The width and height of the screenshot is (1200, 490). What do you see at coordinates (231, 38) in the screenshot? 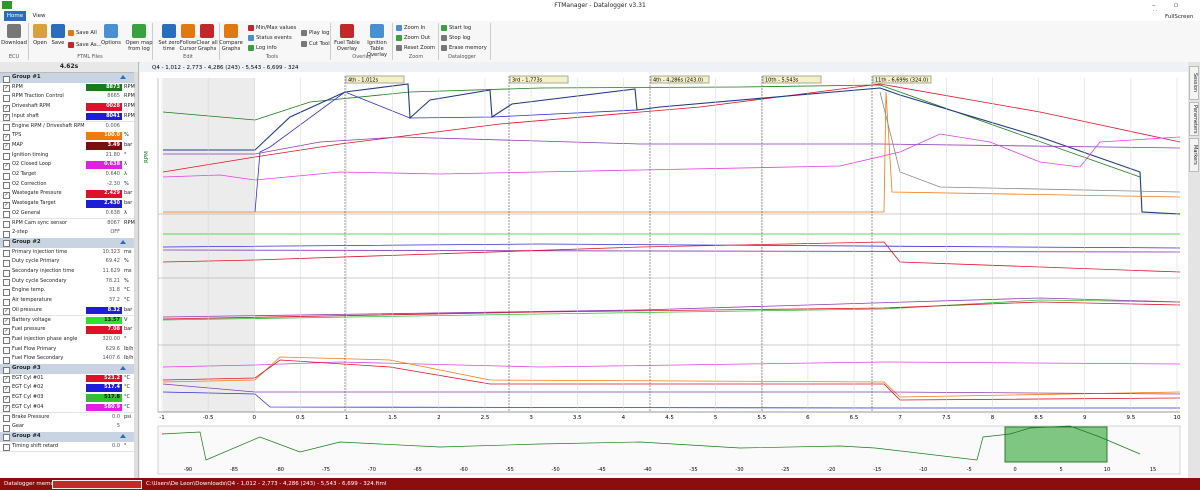
I see `ribbon-button: Compare Graphs` at bounding box center [231, 38].